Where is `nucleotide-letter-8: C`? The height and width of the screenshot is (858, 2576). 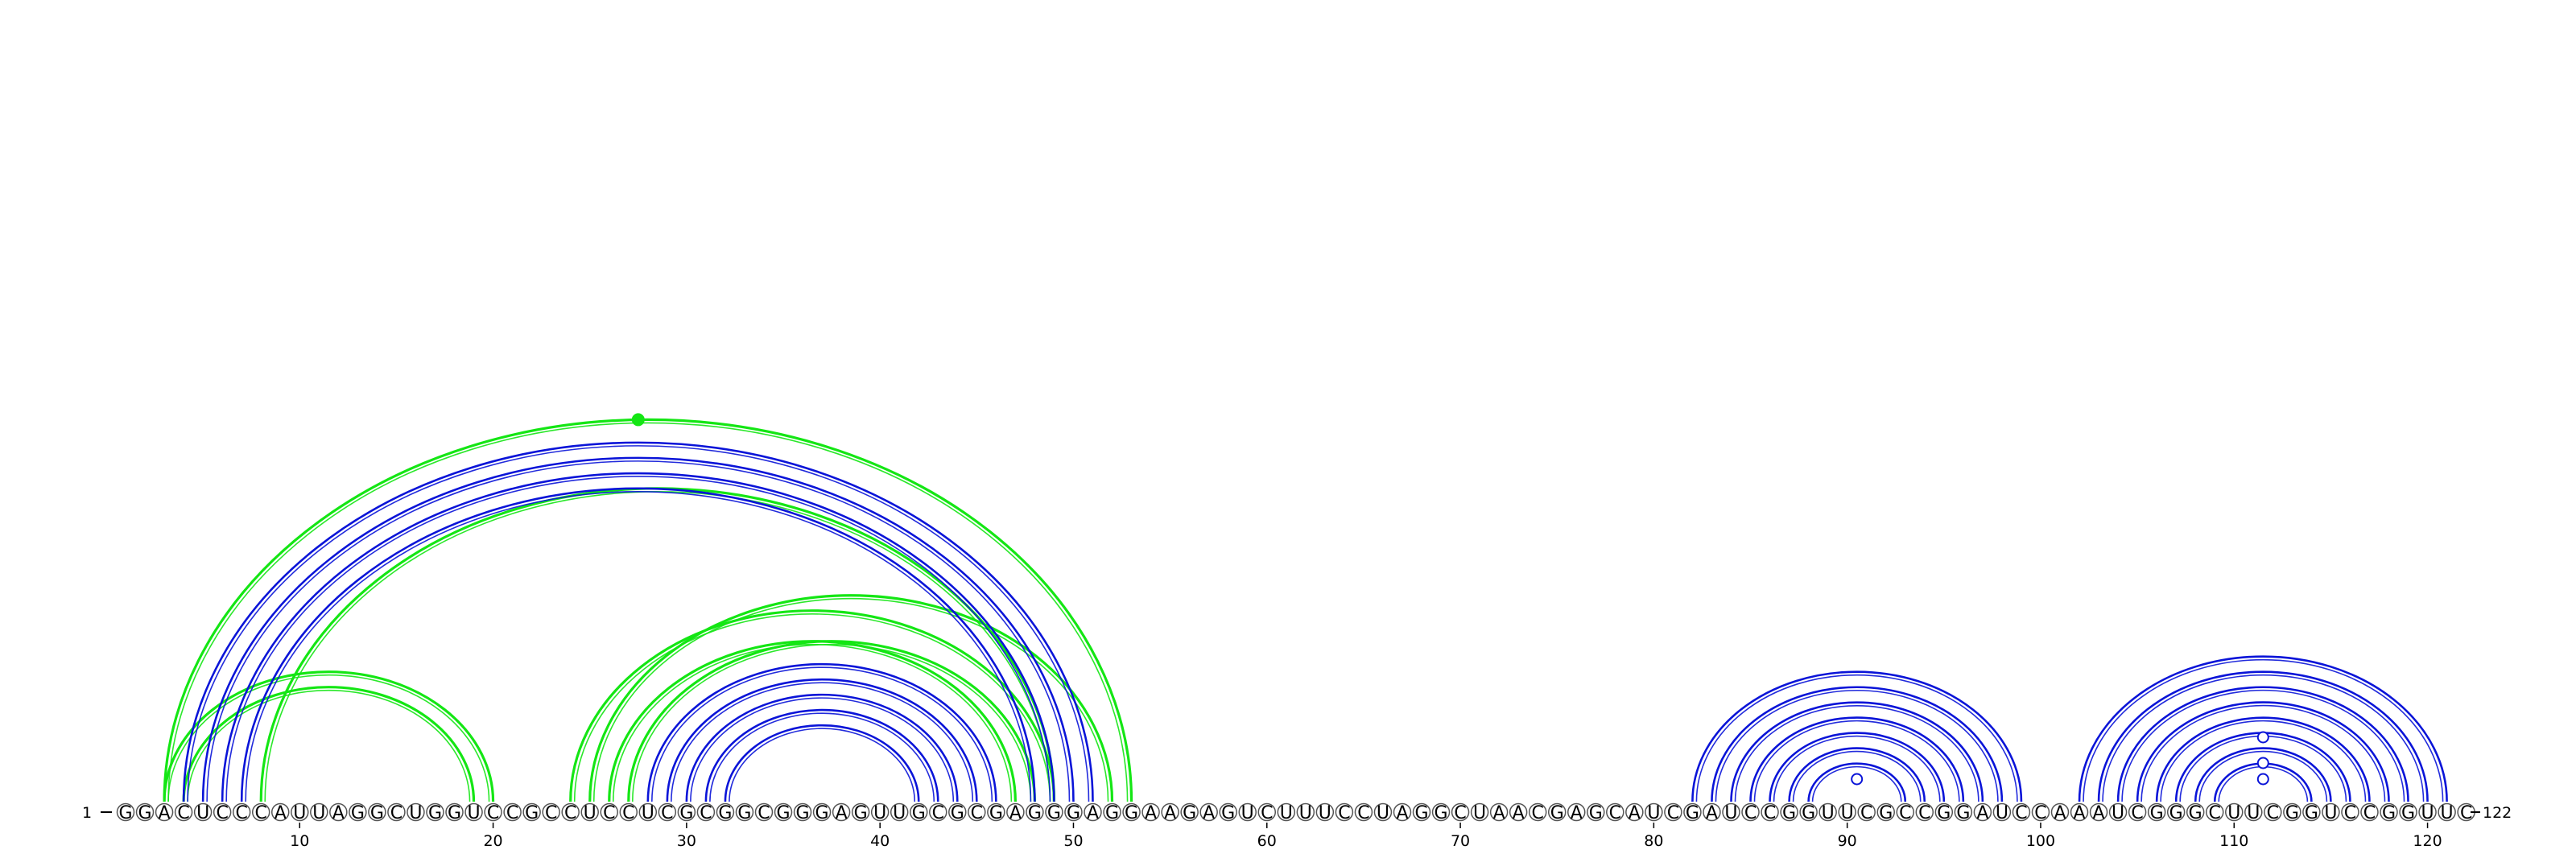
nucleotide-letter-8: C is located at coordinates (261, 813).